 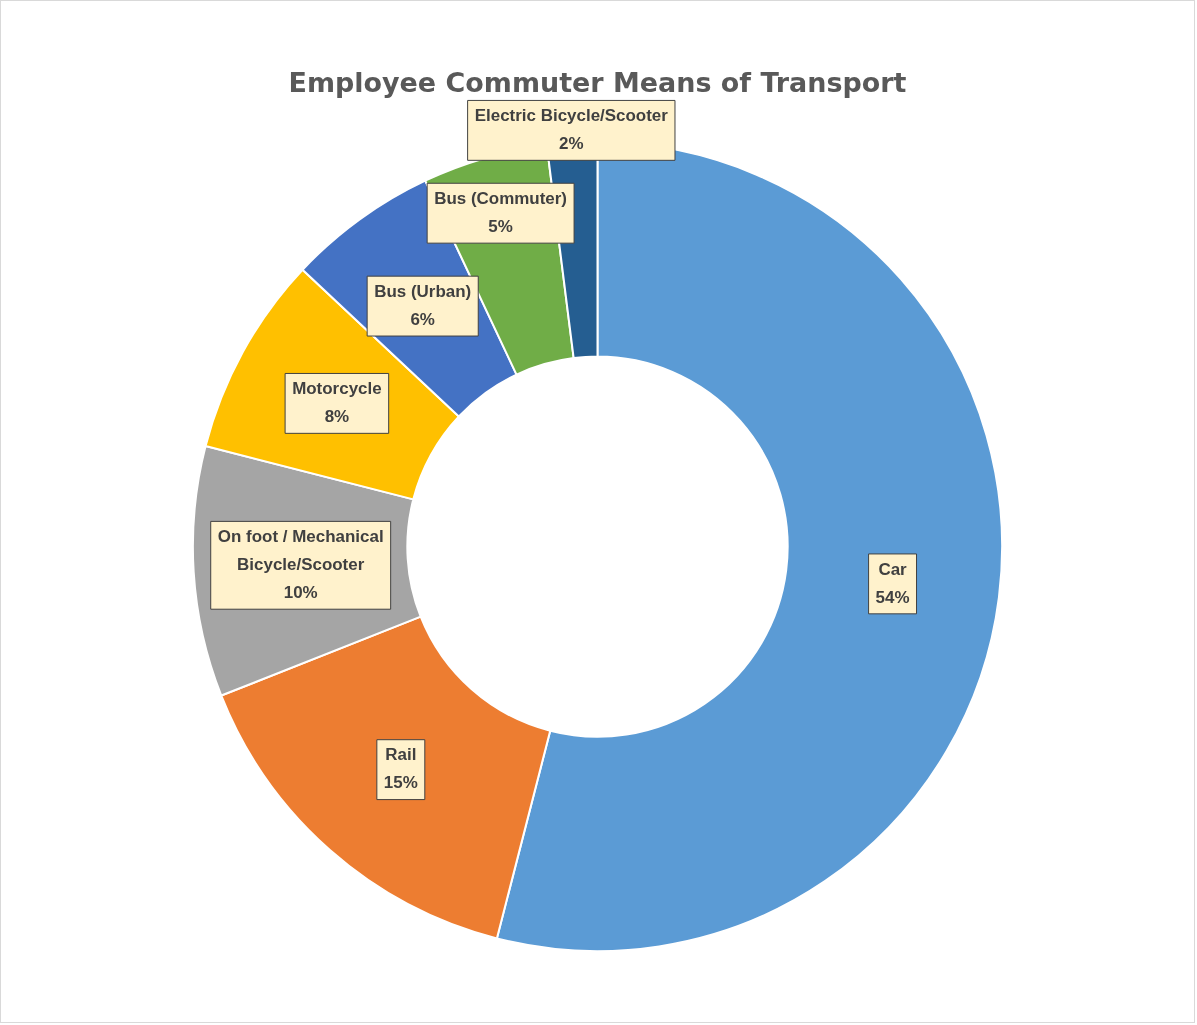 I want to click on data-label: 15%, so click(x=400, y=783).